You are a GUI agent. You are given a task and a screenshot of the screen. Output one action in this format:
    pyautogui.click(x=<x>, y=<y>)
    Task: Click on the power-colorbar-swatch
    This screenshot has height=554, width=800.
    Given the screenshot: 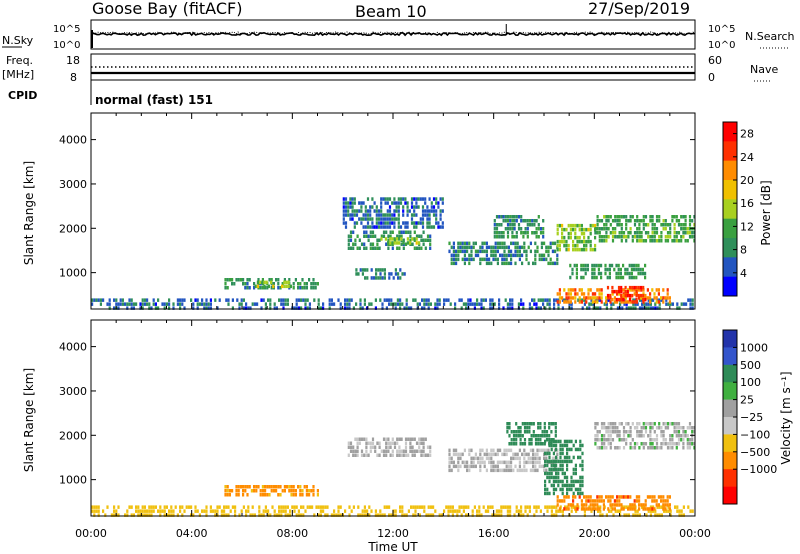 What is the action you would take?
    pyautogui.click(x=730, y=267)
    